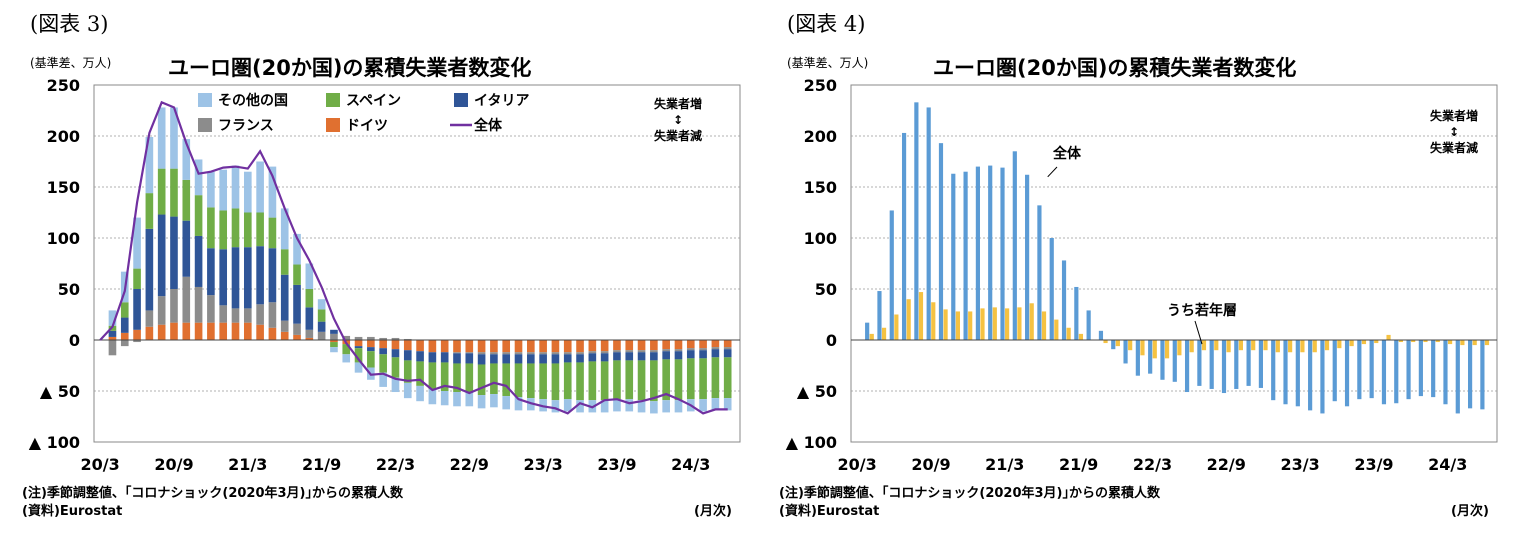 This screenshot has width=1513, height=548. What do you see at coordinates (817, 391) in the screenshot?
I see `y-tick-label: ▲ 50` at bounding box center [817, 391].